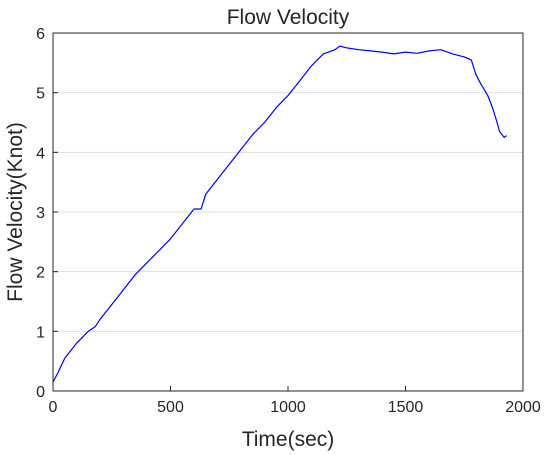 The width and height of the screenshot is (550, 455). I want to click on x-axis-ticks: 0 500 1000 1500 2000, so click(295, 401).